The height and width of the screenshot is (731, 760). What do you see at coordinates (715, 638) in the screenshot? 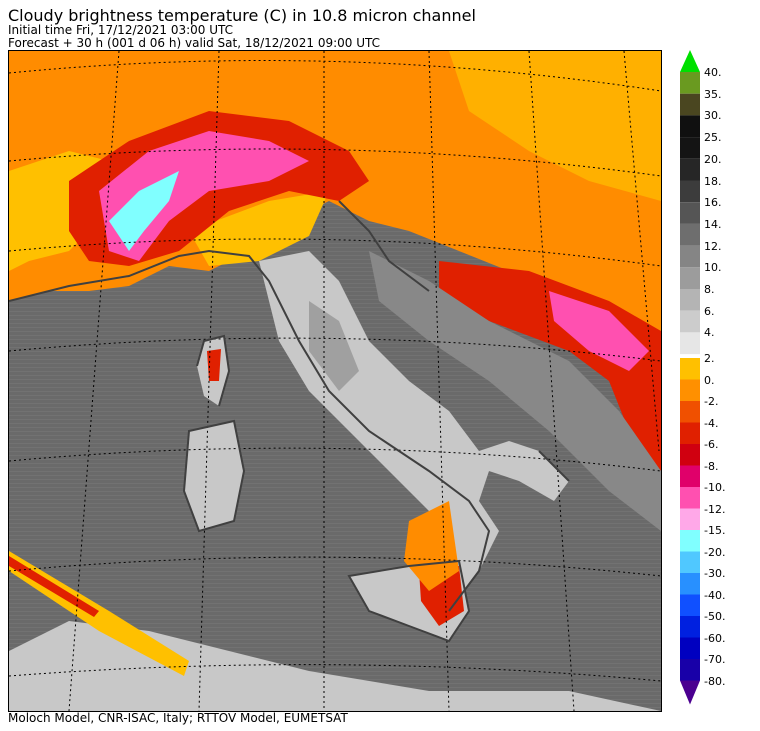
I see `colorbar-tick-label: -60.` at bounding box center [715, 638].